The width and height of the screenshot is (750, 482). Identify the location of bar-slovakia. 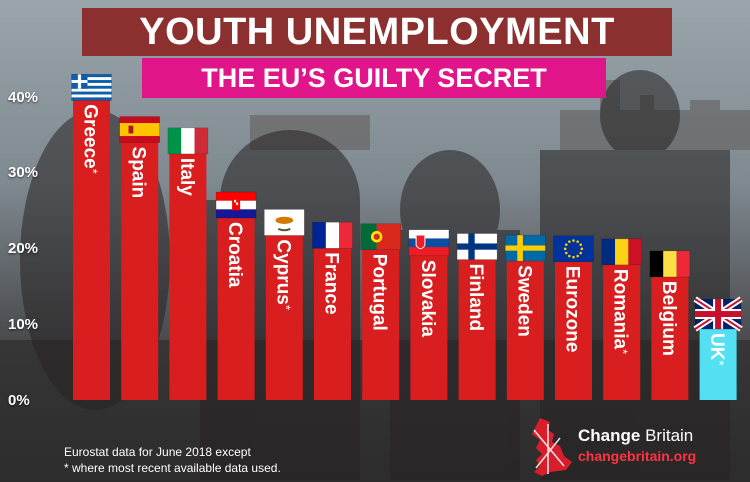
(429, 327).